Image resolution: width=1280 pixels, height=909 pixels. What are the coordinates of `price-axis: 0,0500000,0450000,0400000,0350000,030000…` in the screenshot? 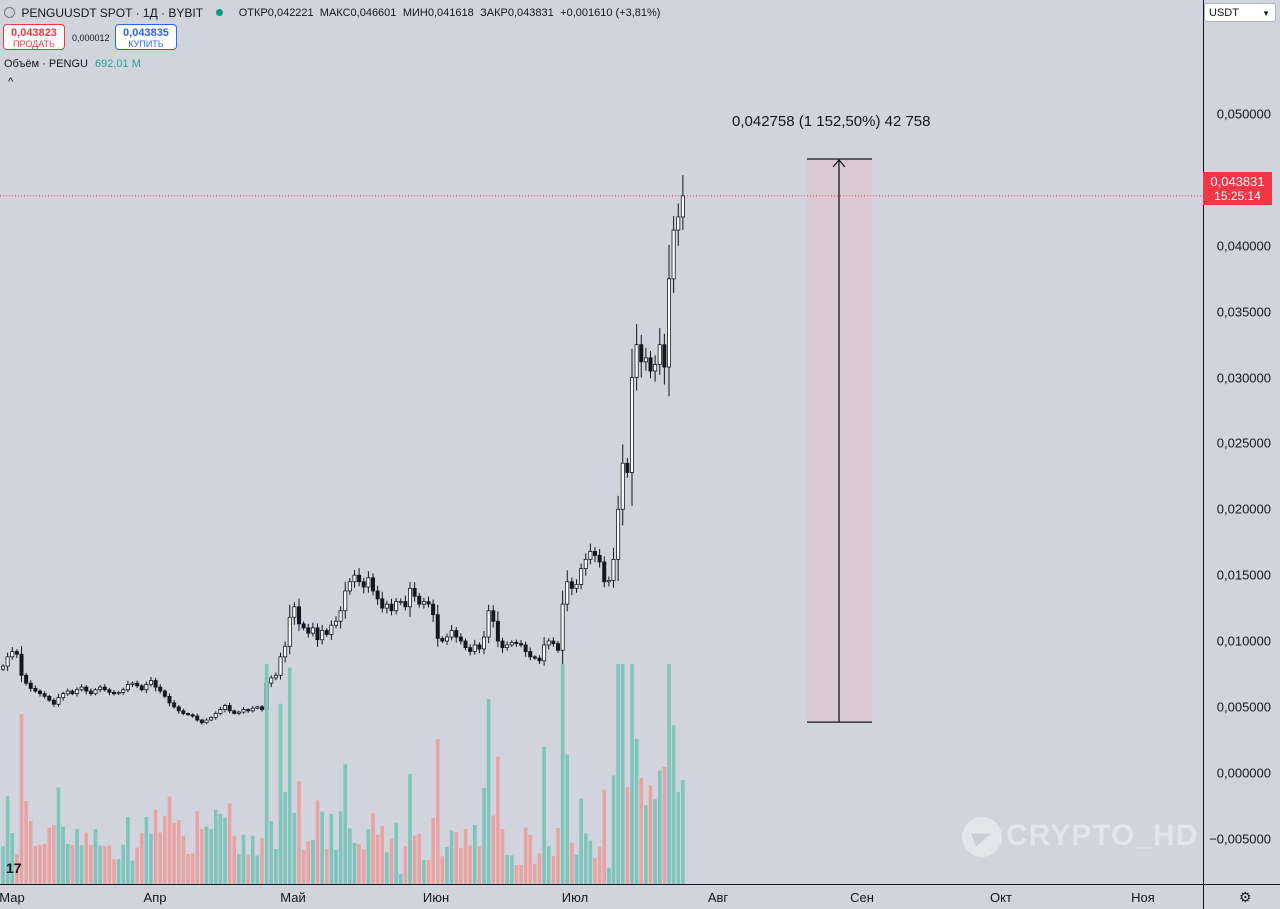 It's located at (1241, 442).